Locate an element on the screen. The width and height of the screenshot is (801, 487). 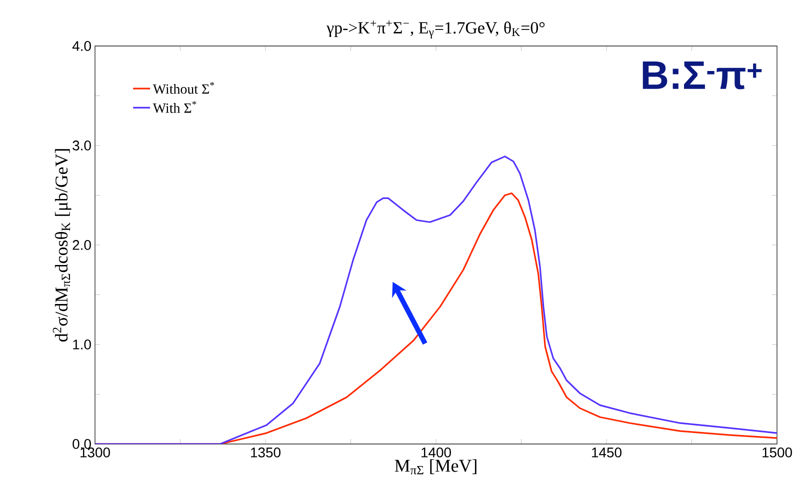
y-tick-label: 4.0 is located at coordinates (81, 46).